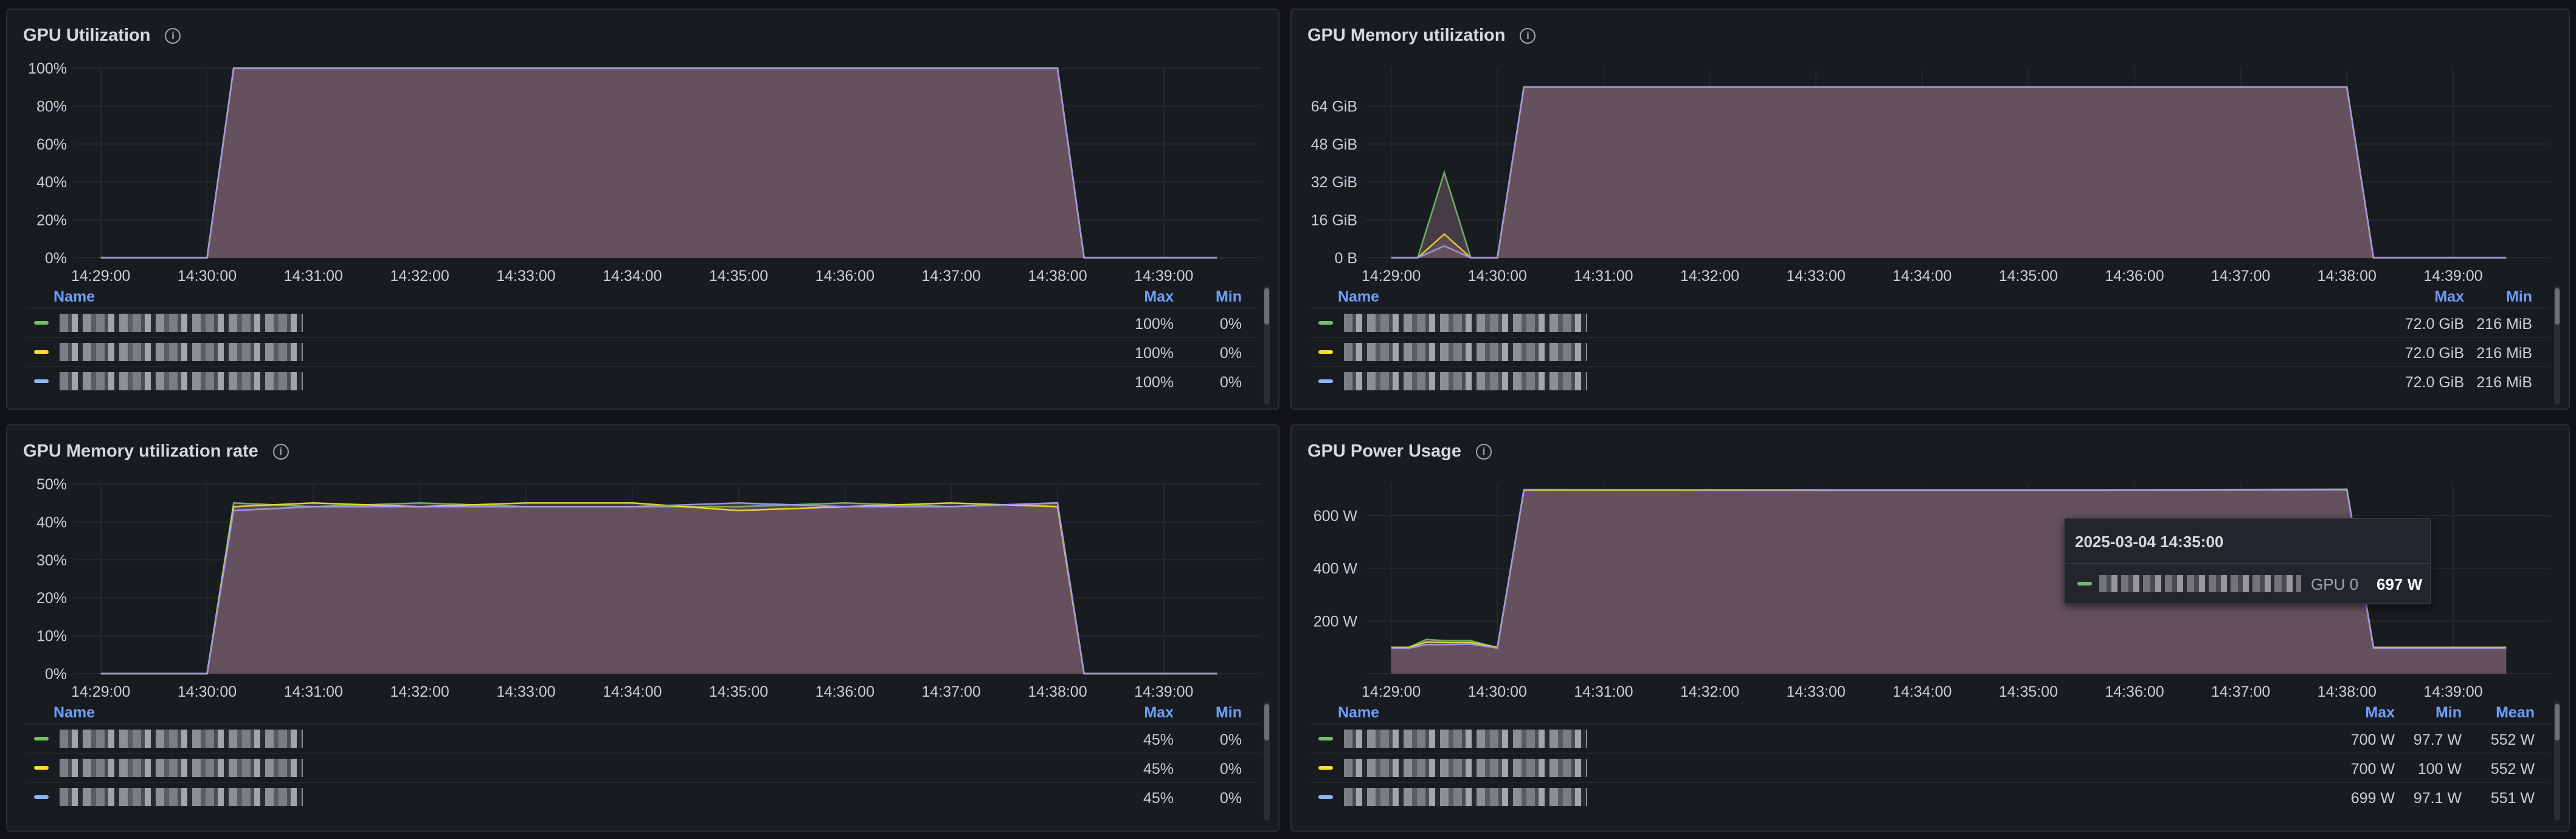 This screenshot has width=2576, height=839. I want to click on x-tick-label: 14:35:00, so click(2028, 276).